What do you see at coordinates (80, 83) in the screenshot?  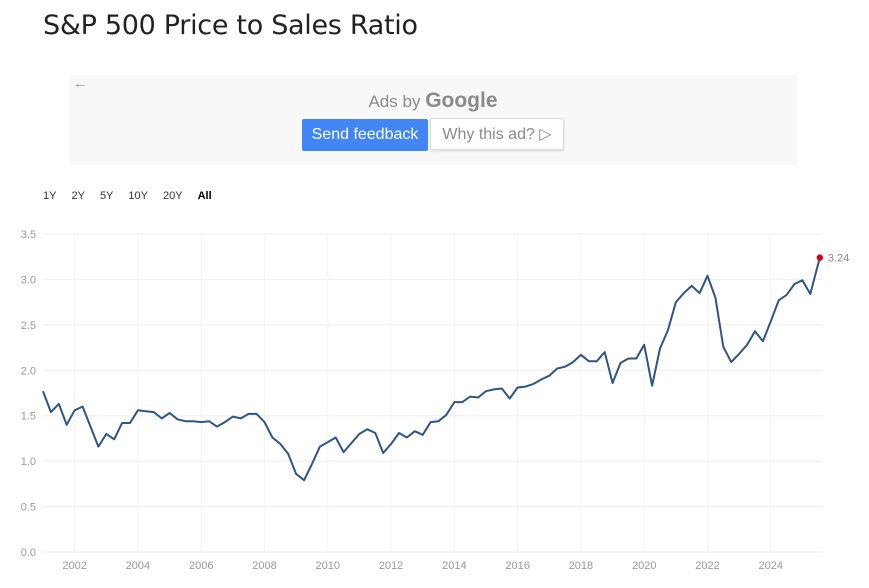 I see `arrow-left-icon: ←` at bounding box center [80, 83].